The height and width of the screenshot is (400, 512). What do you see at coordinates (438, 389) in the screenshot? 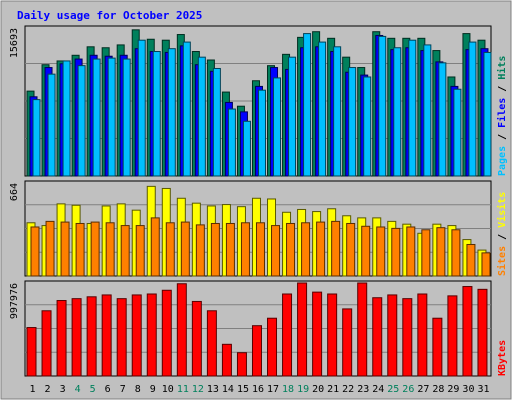
I see `x-tick-label: 28` at bounding box center [438, 389].